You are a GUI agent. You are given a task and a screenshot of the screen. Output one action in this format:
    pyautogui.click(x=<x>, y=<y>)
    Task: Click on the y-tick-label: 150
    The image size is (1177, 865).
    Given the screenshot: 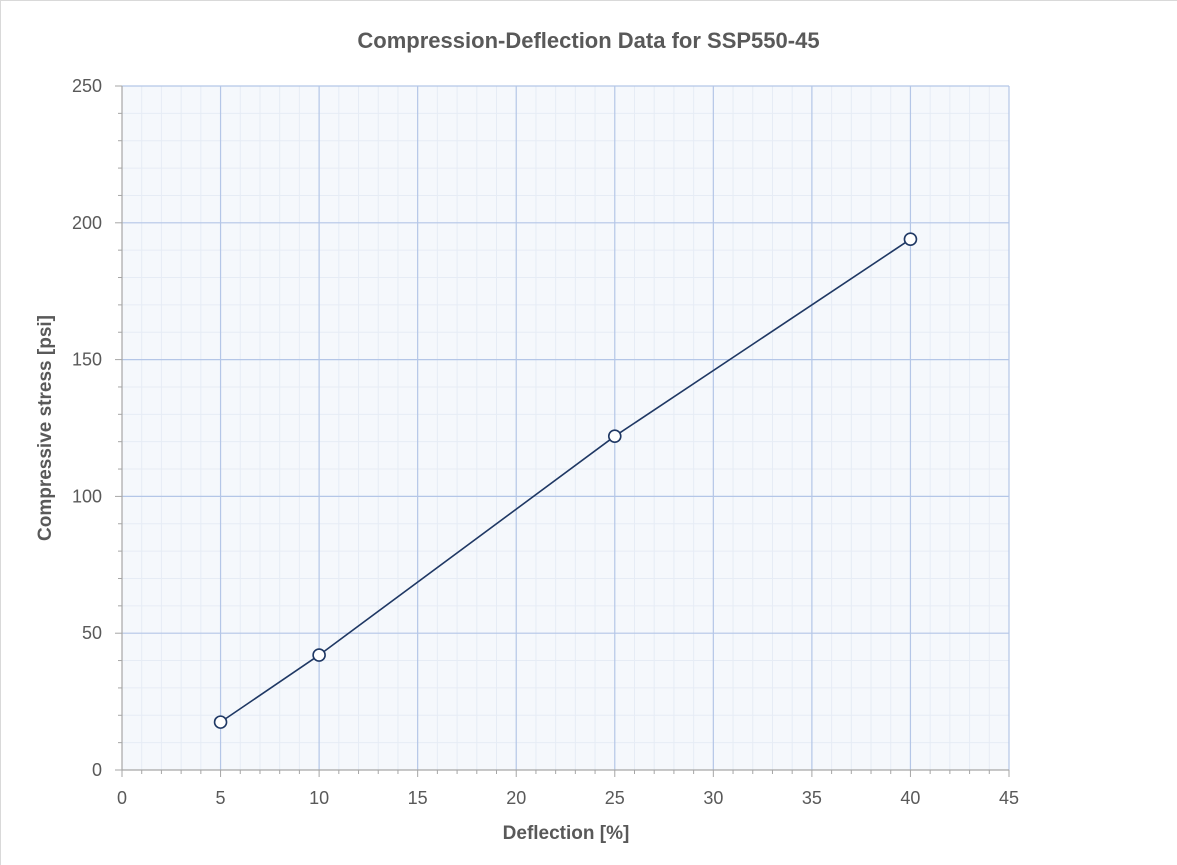 What is the action you would take?
    pyautogui.click(x=87, y=360)
    